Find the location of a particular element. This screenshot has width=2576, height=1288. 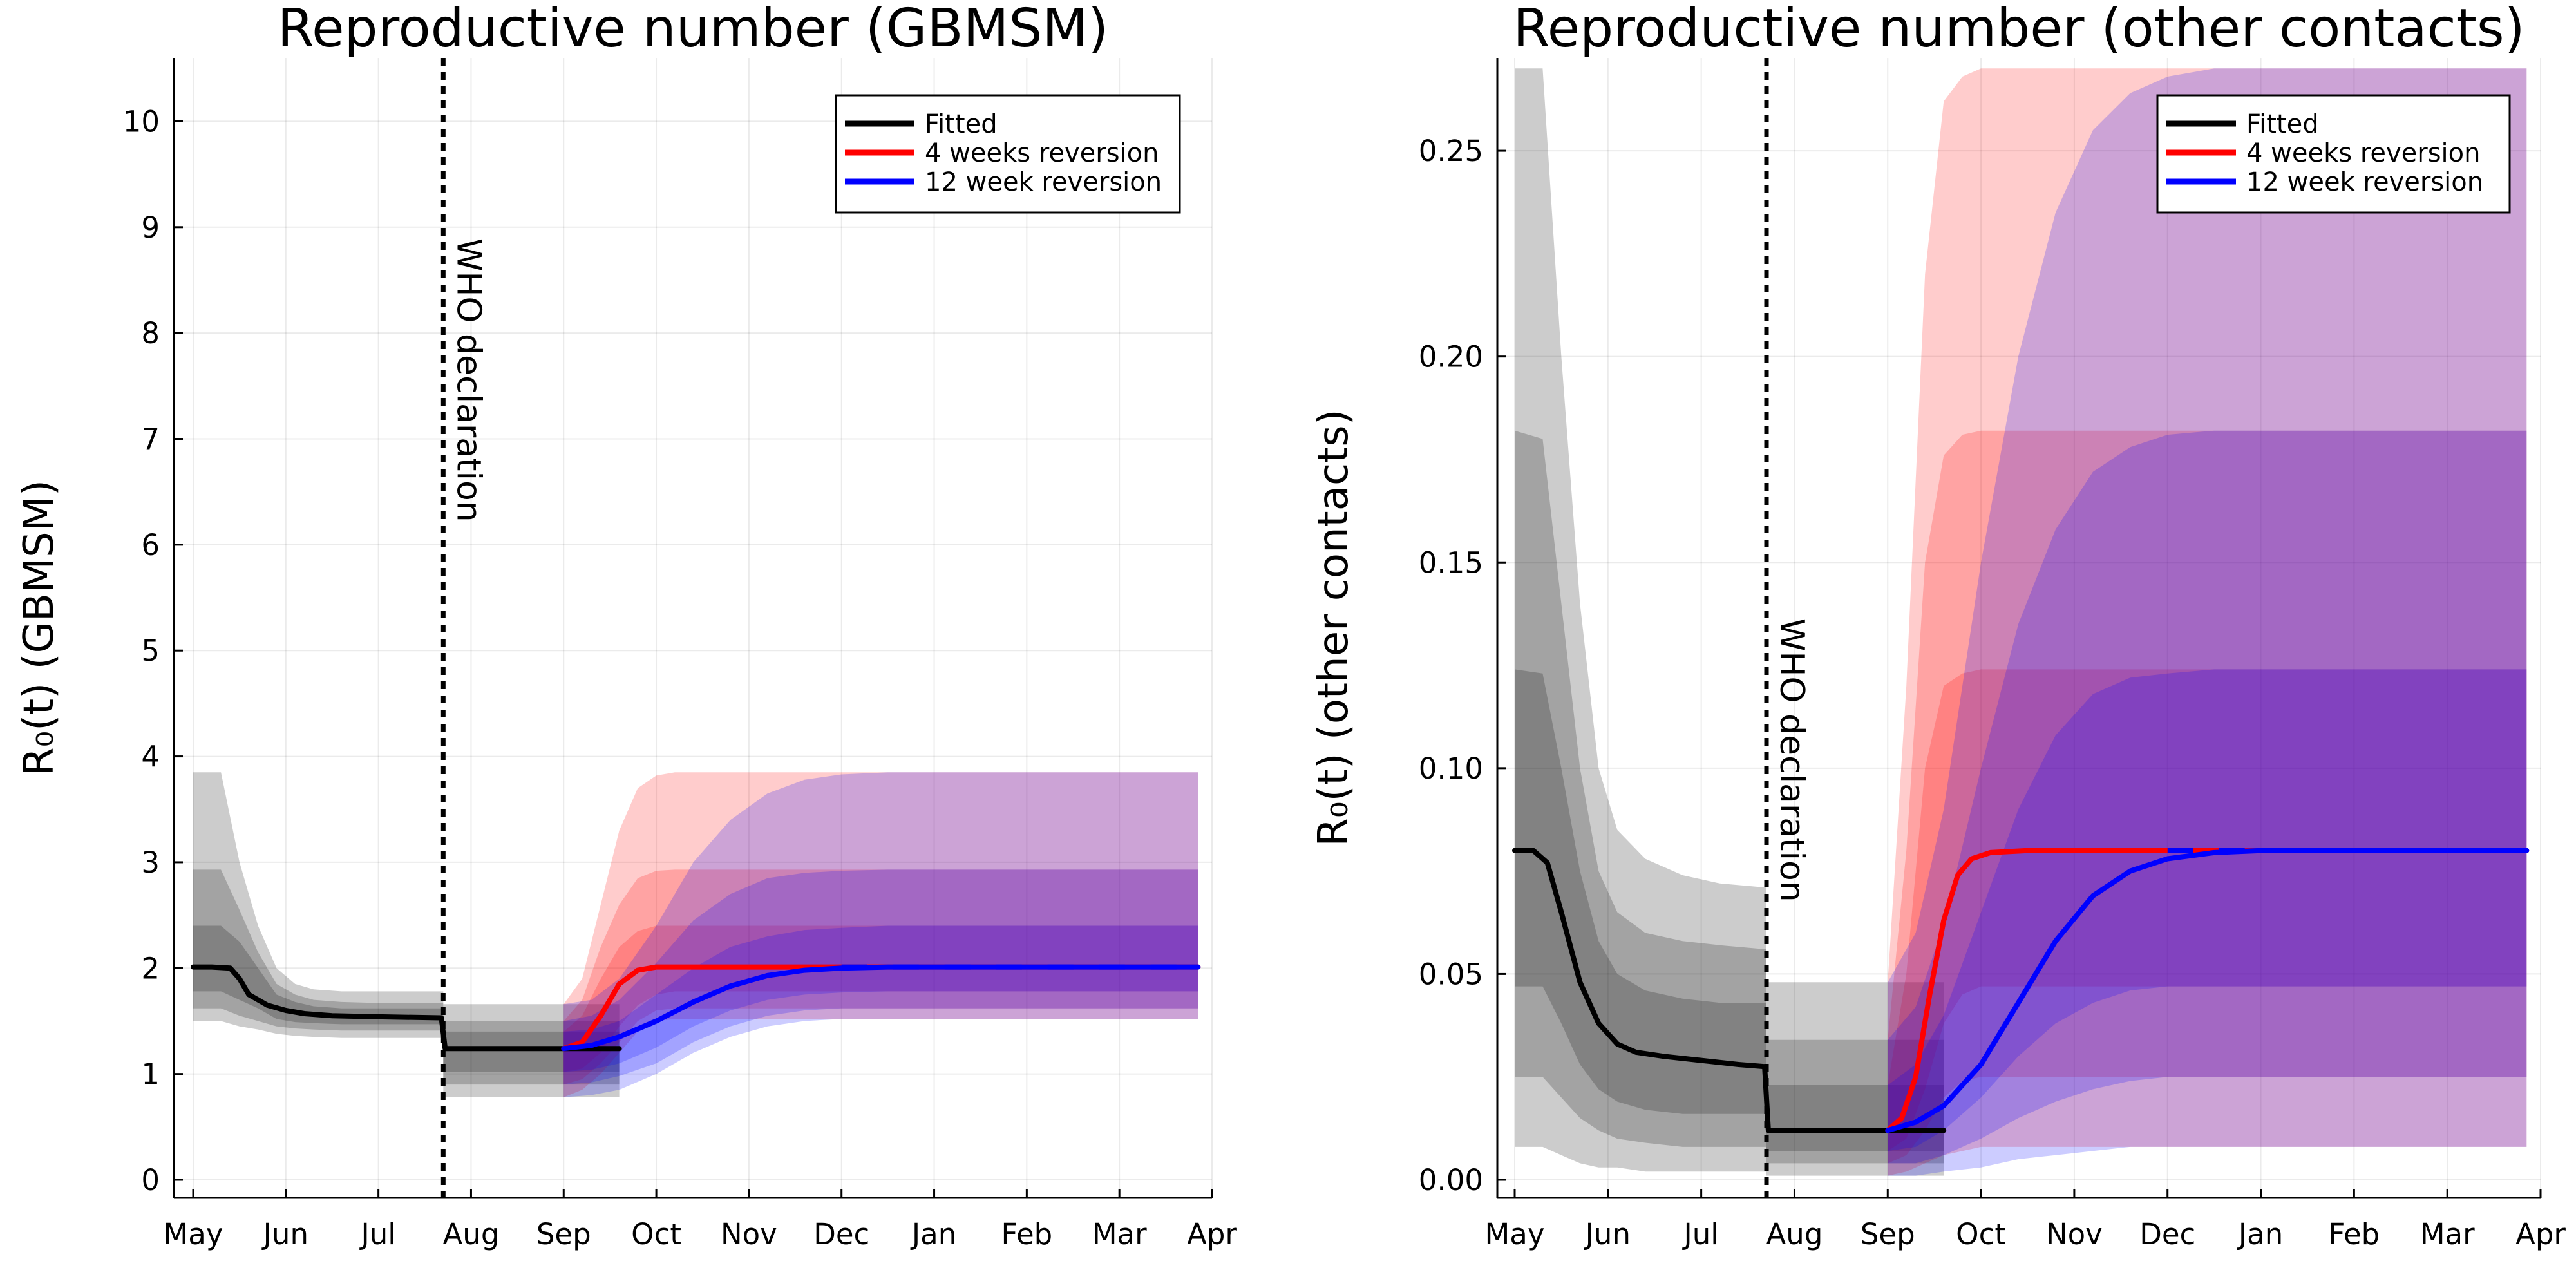

y-tick-label: 5 is located at coordinates (151, 651).